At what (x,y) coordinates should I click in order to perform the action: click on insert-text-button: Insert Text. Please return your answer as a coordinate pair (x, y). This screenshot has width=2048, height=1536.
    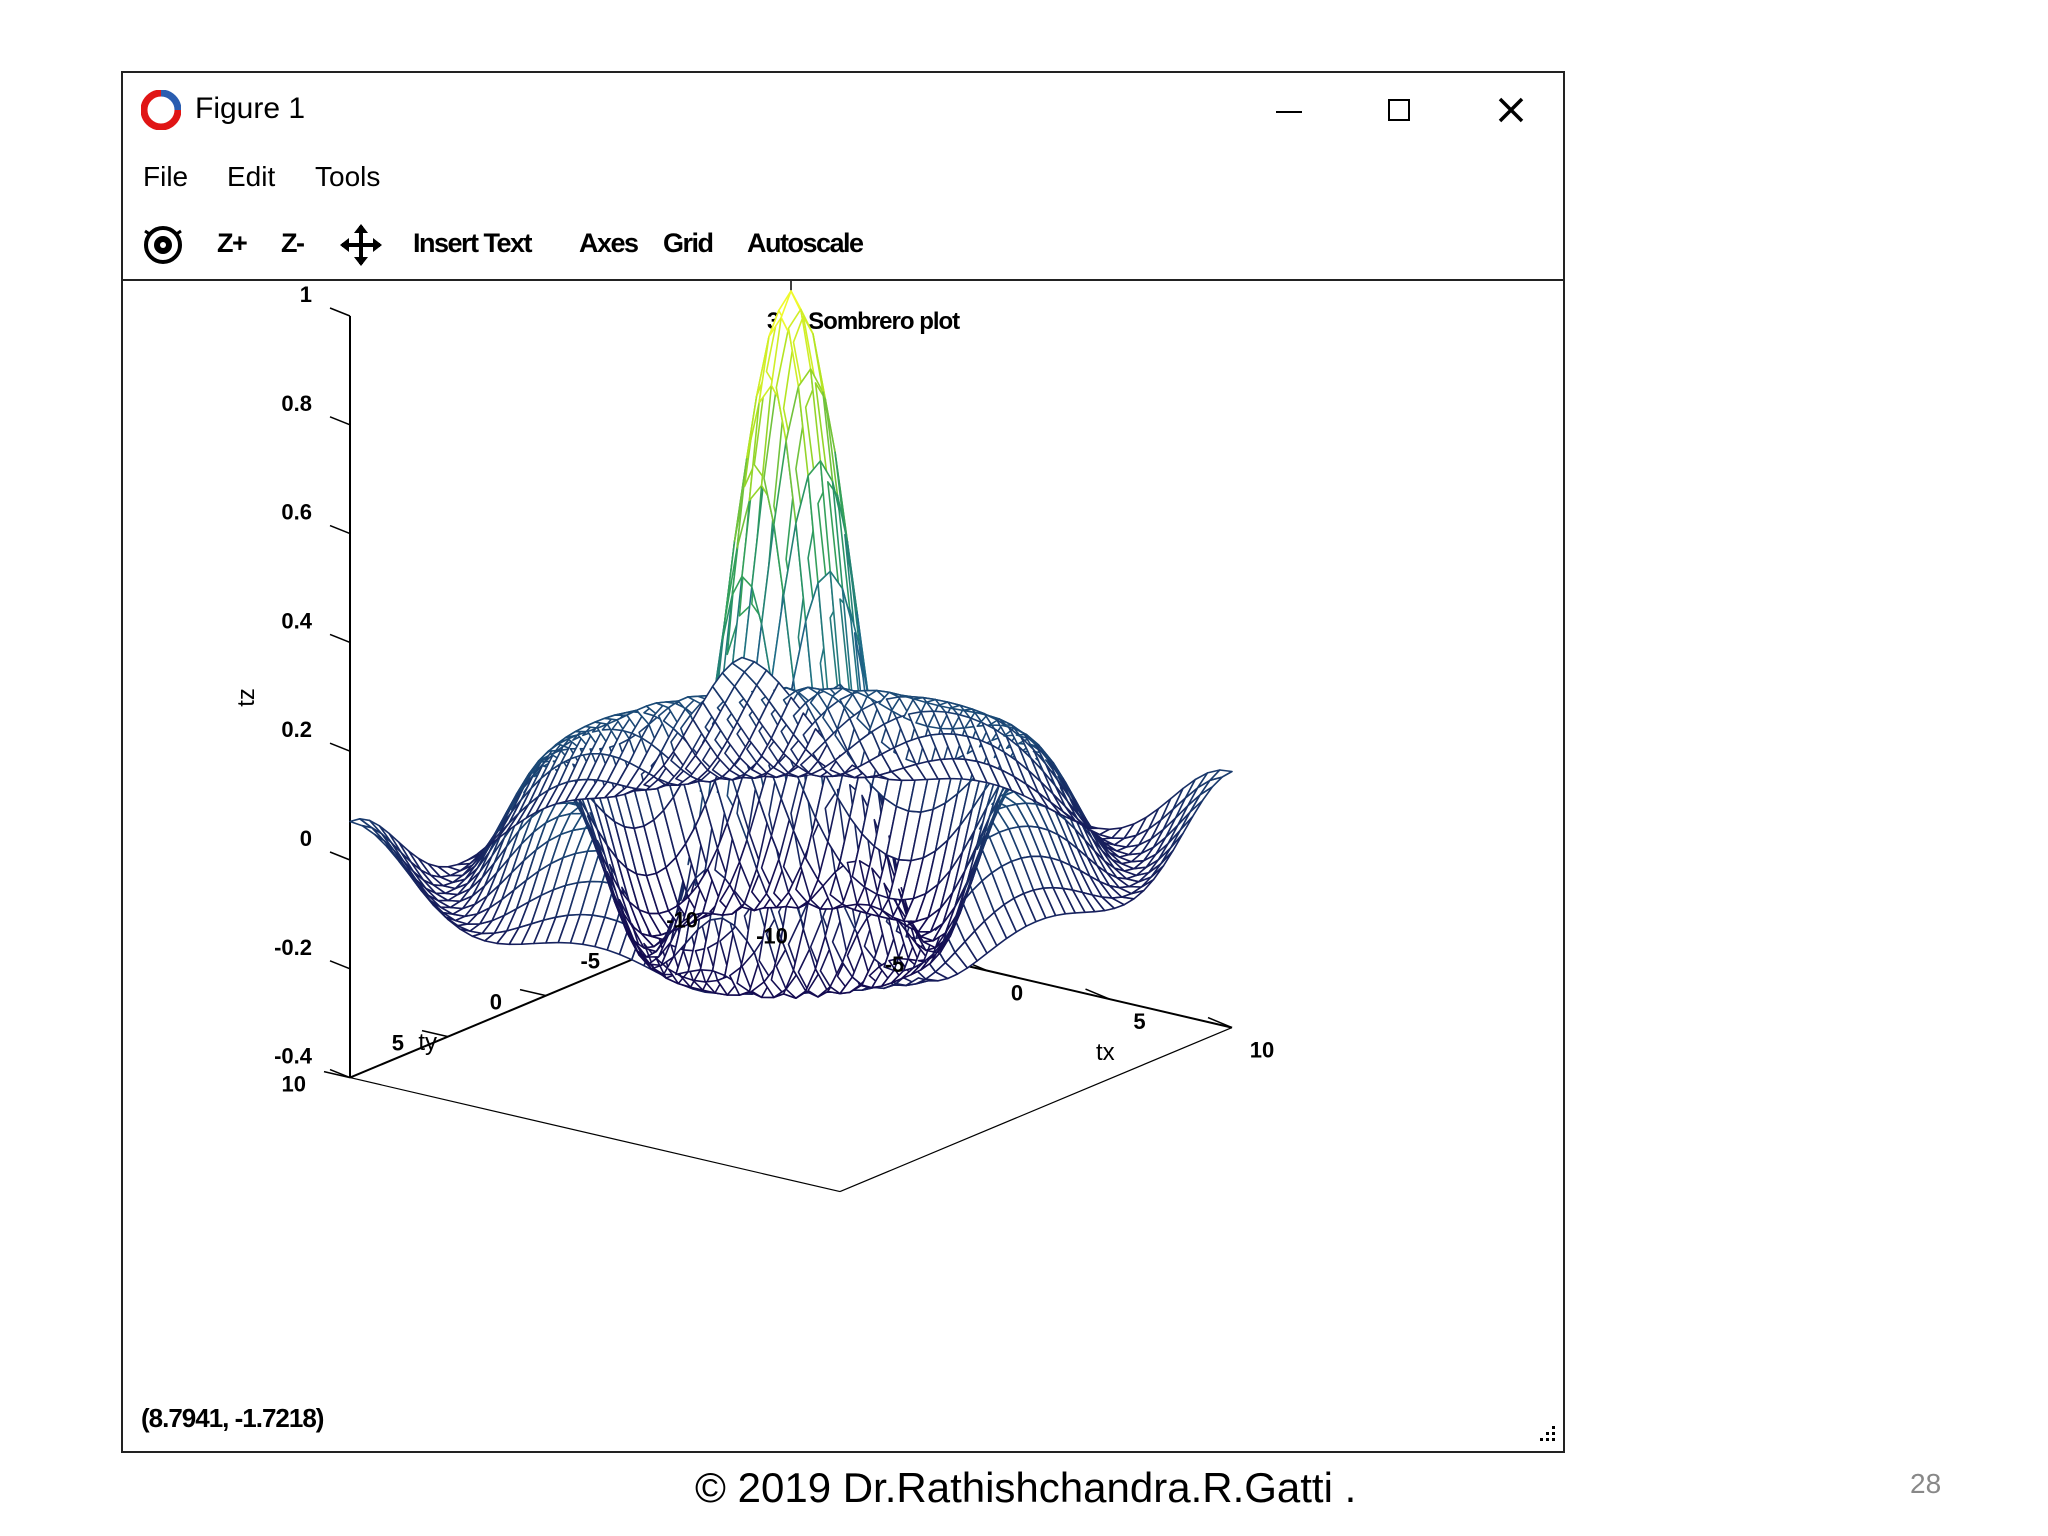
    Looking at the image, I should click on (473, 243).